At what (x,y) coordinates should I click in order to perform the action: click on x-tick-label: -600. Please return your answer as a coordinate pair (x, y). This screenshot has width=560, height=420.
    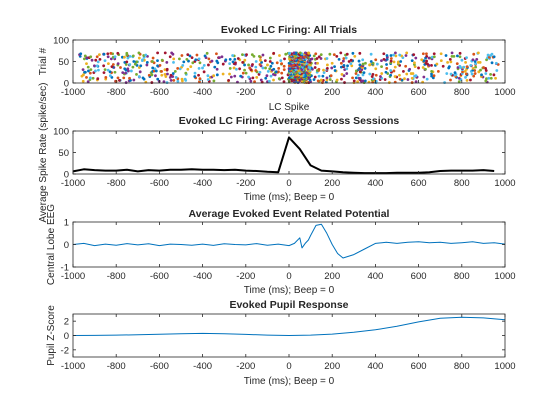
    Looking at the image, I should click on (159, 92).